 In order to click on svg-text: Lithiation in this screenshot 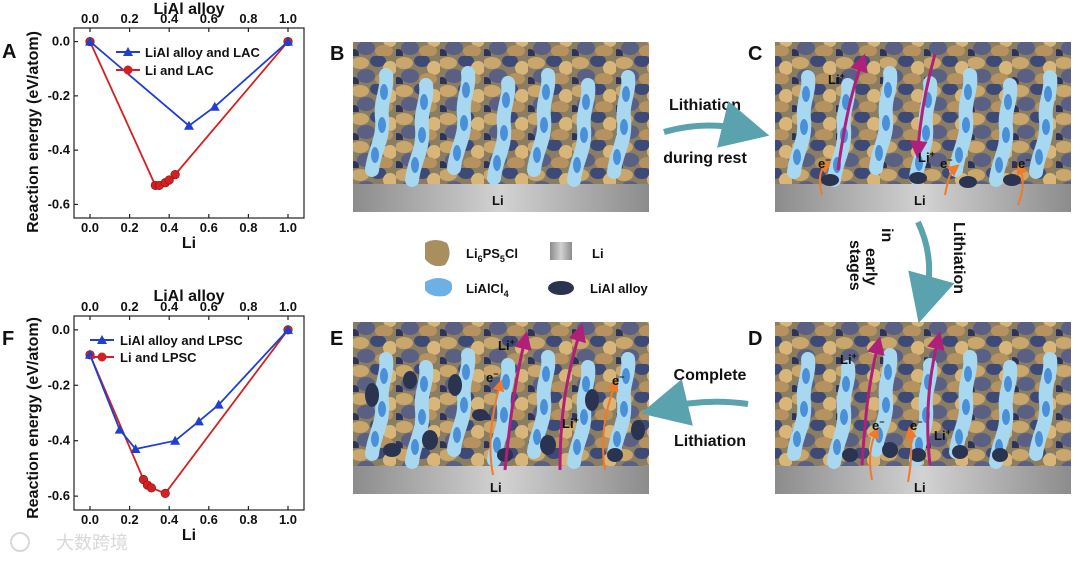, I will do `click(958, 258)`.